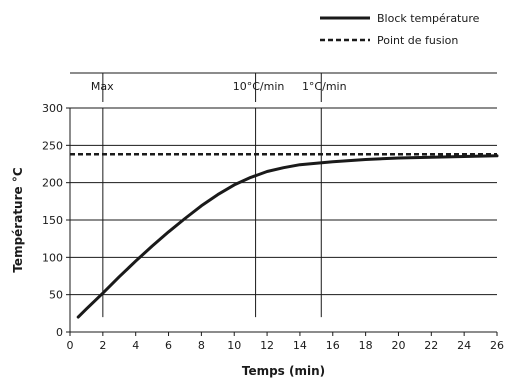  Describe the element at coordinates (52, 257) in the screenshot. I see `y-tick-label: 100` at that location.